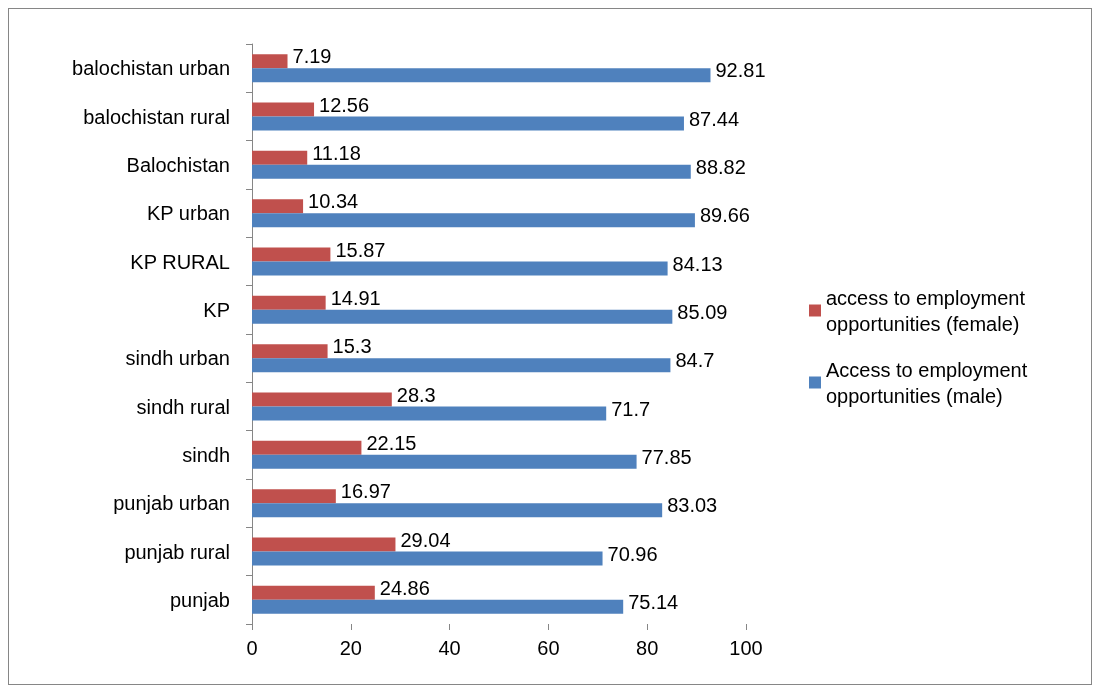  Describe the element at coordinates (252, 648) in the screenshot. I see `x-tick-label: 0` at that location.